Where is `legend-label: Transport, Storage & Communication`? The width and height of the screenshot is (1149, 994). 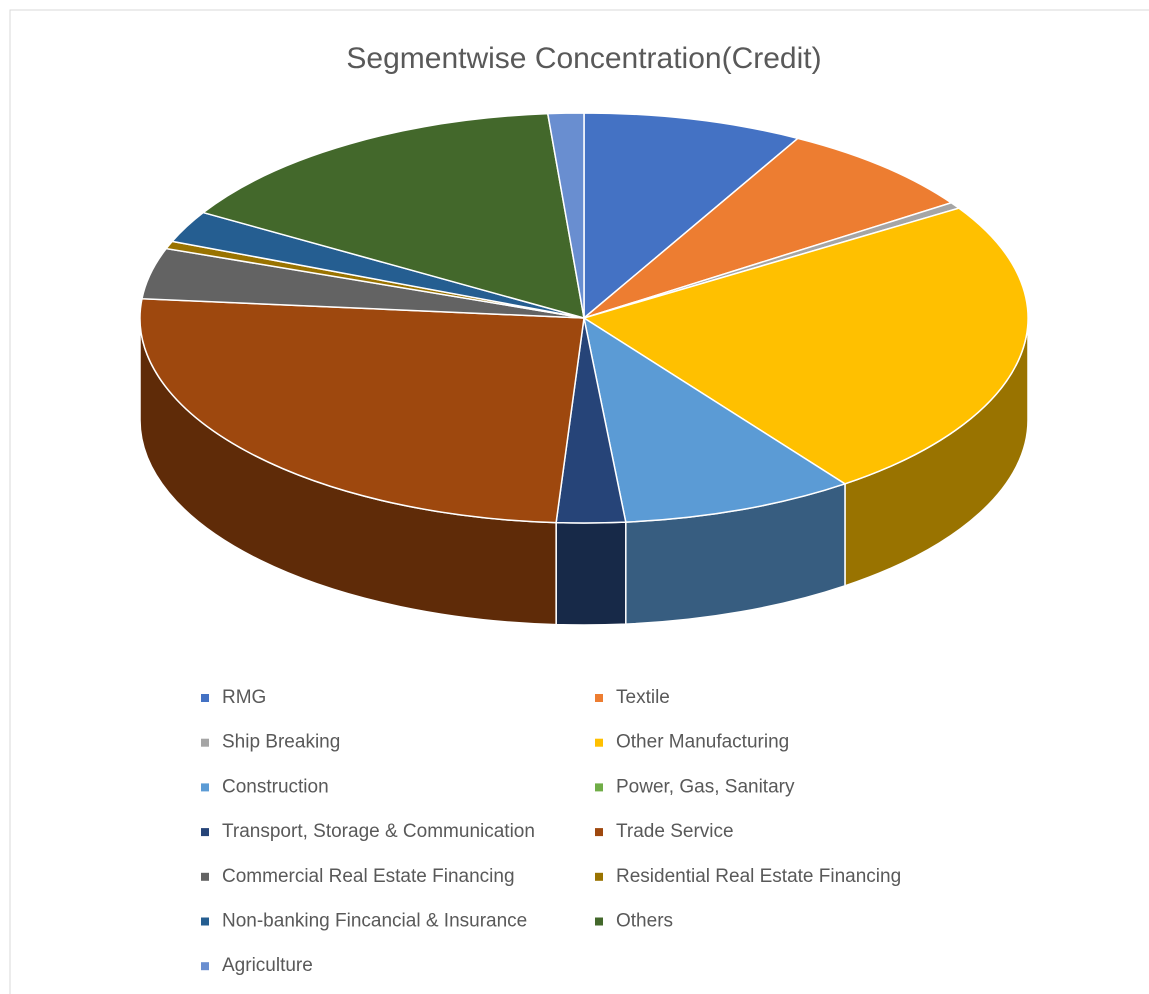
legend-label: Transport, Storage & Communication is located at coordinates (378, 831).